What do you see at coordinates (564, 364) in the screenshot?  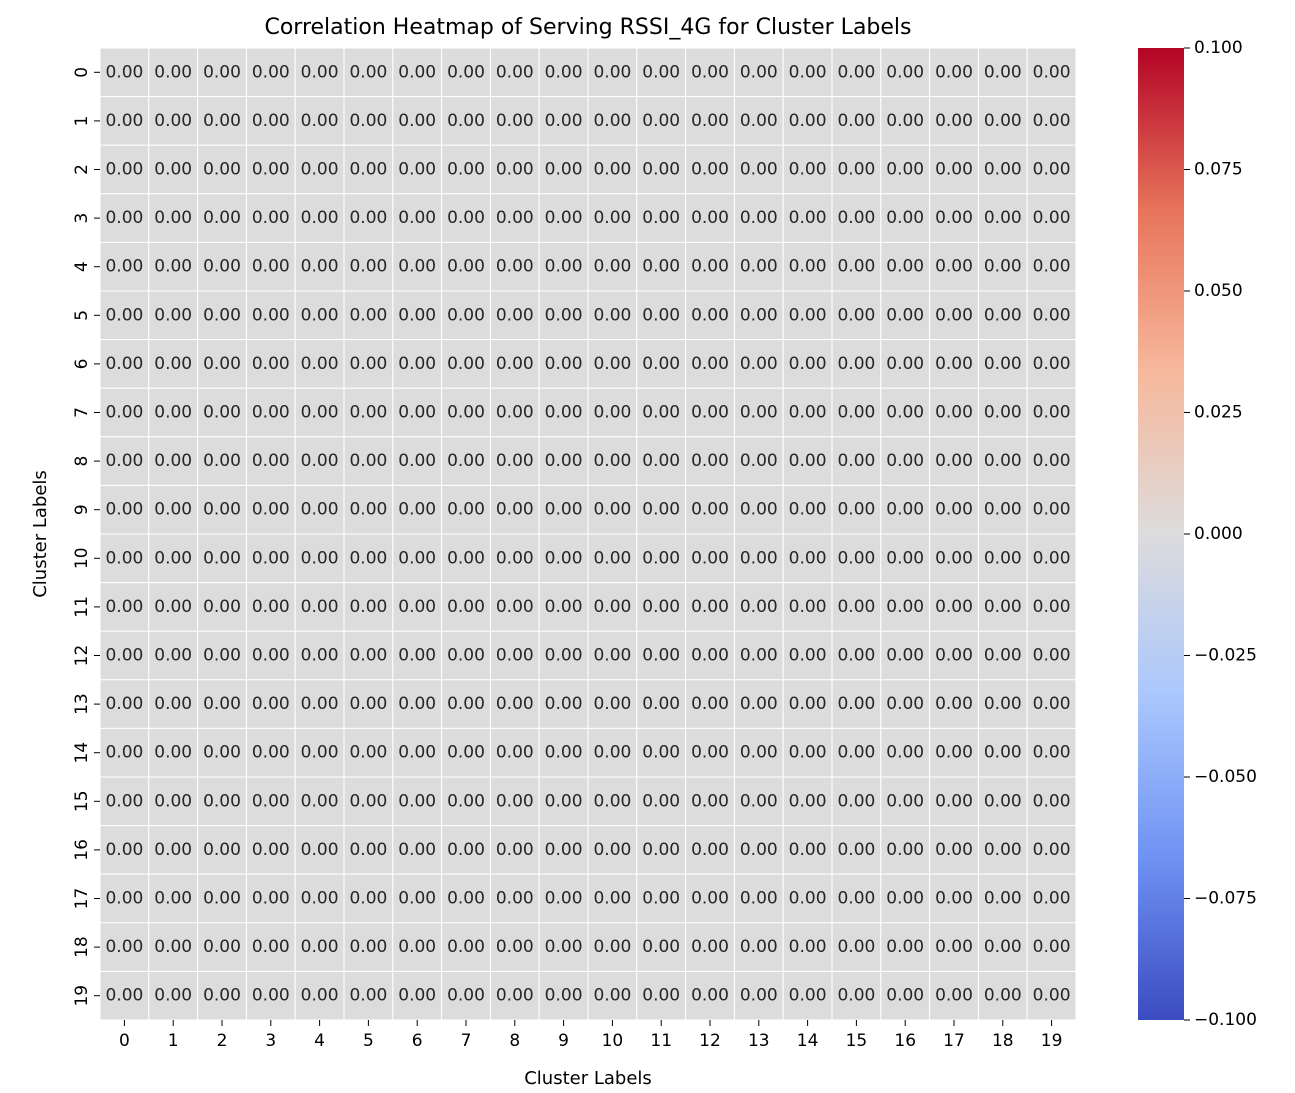 I see `cell-label-6-9: 0.00` at bounding box center [564, 364].